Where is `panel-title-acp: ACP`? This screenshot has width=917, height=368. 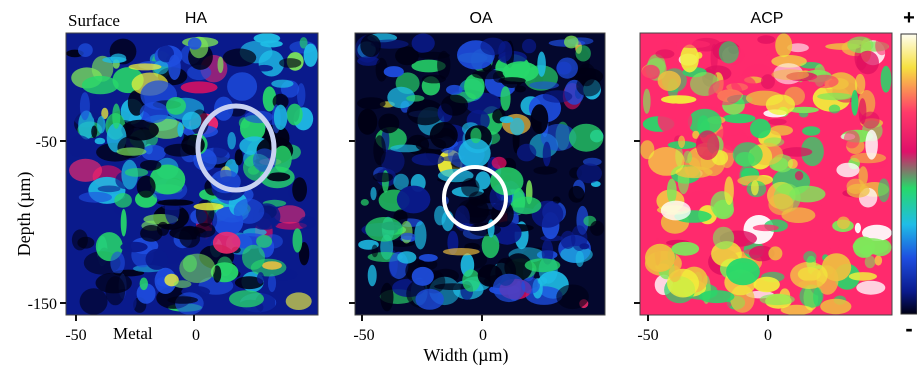 panel-title-acp: ACP is located at coordinates (767, 18).